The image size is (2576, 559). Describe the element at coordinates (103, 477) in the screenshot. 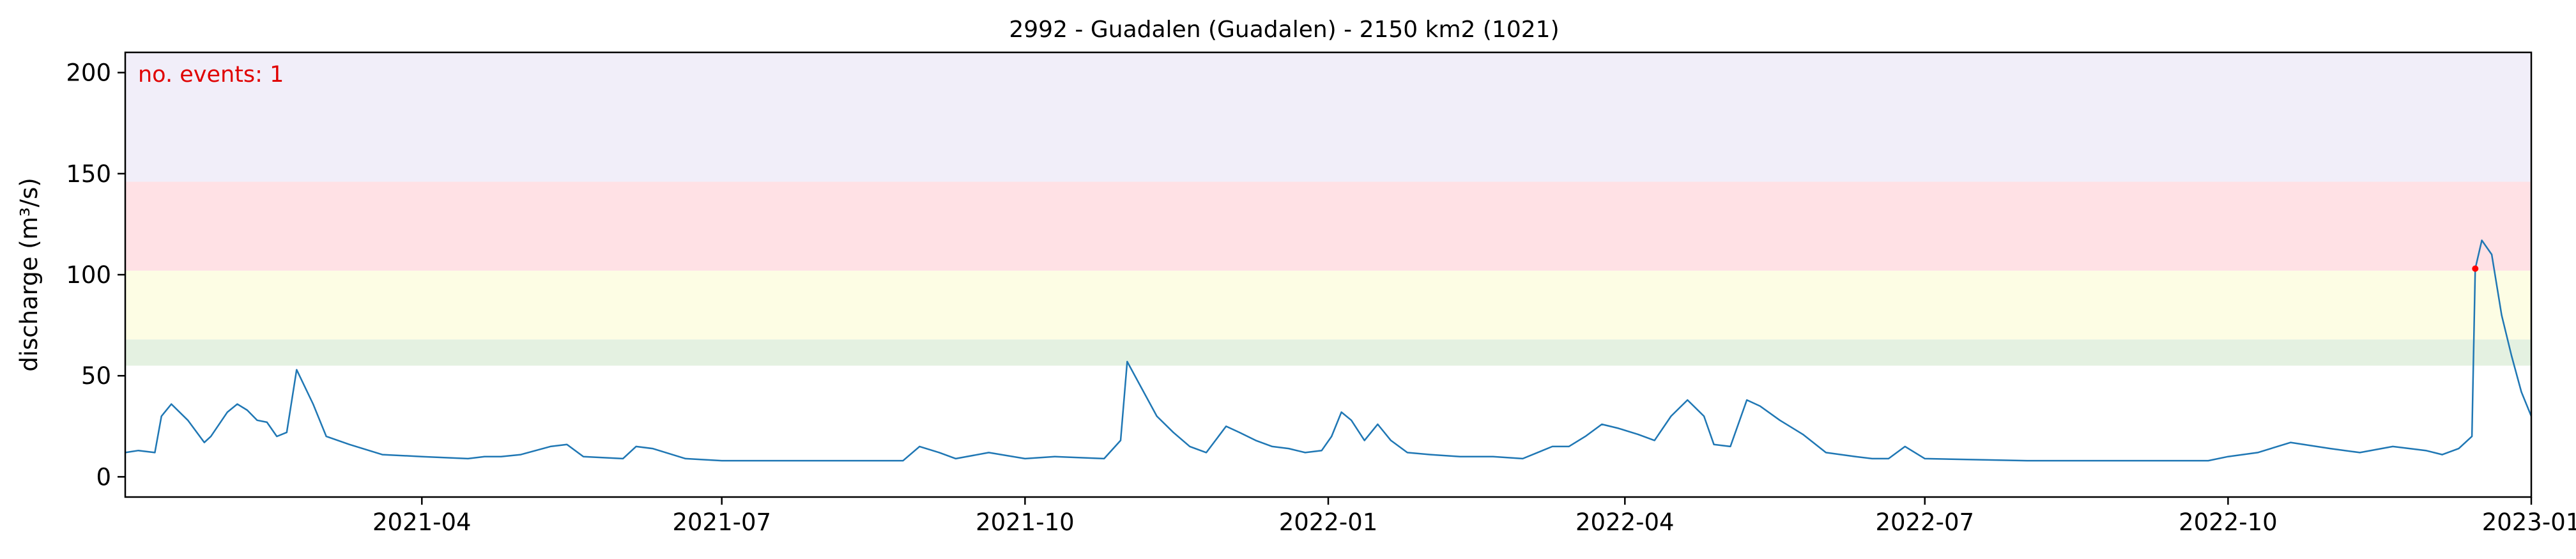

I see `y-tick-label: 0` at that location.